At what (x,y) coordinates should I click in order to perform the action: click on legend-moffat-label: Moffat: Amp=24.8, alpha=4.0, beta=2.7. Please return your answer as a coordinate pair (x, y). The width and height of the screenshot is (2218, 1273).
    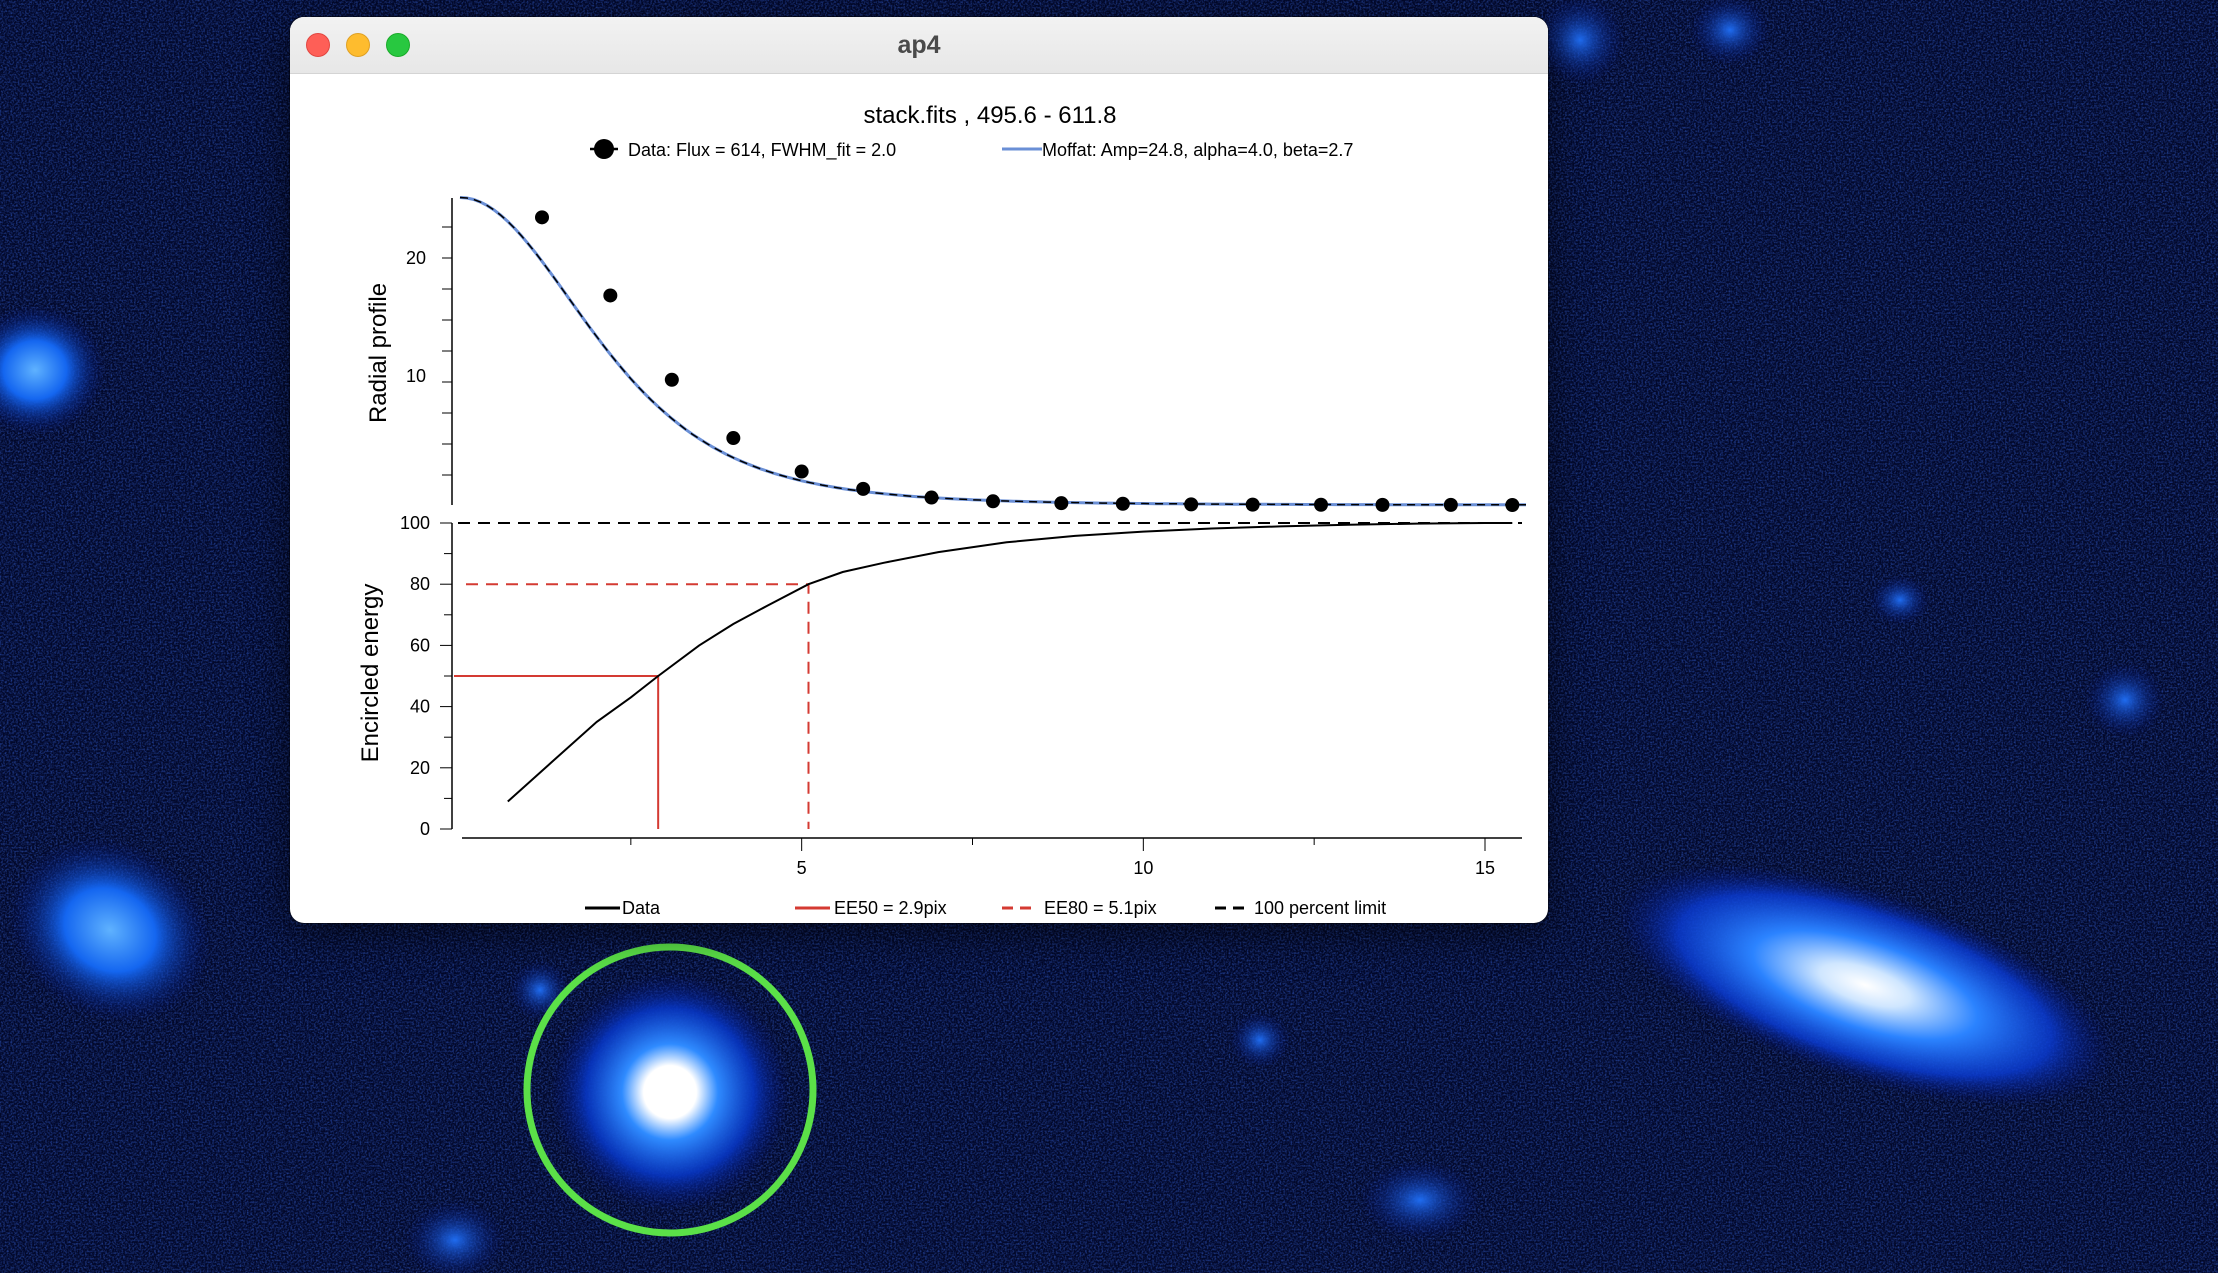
    Looking at the image, I should click on (1197, 150).